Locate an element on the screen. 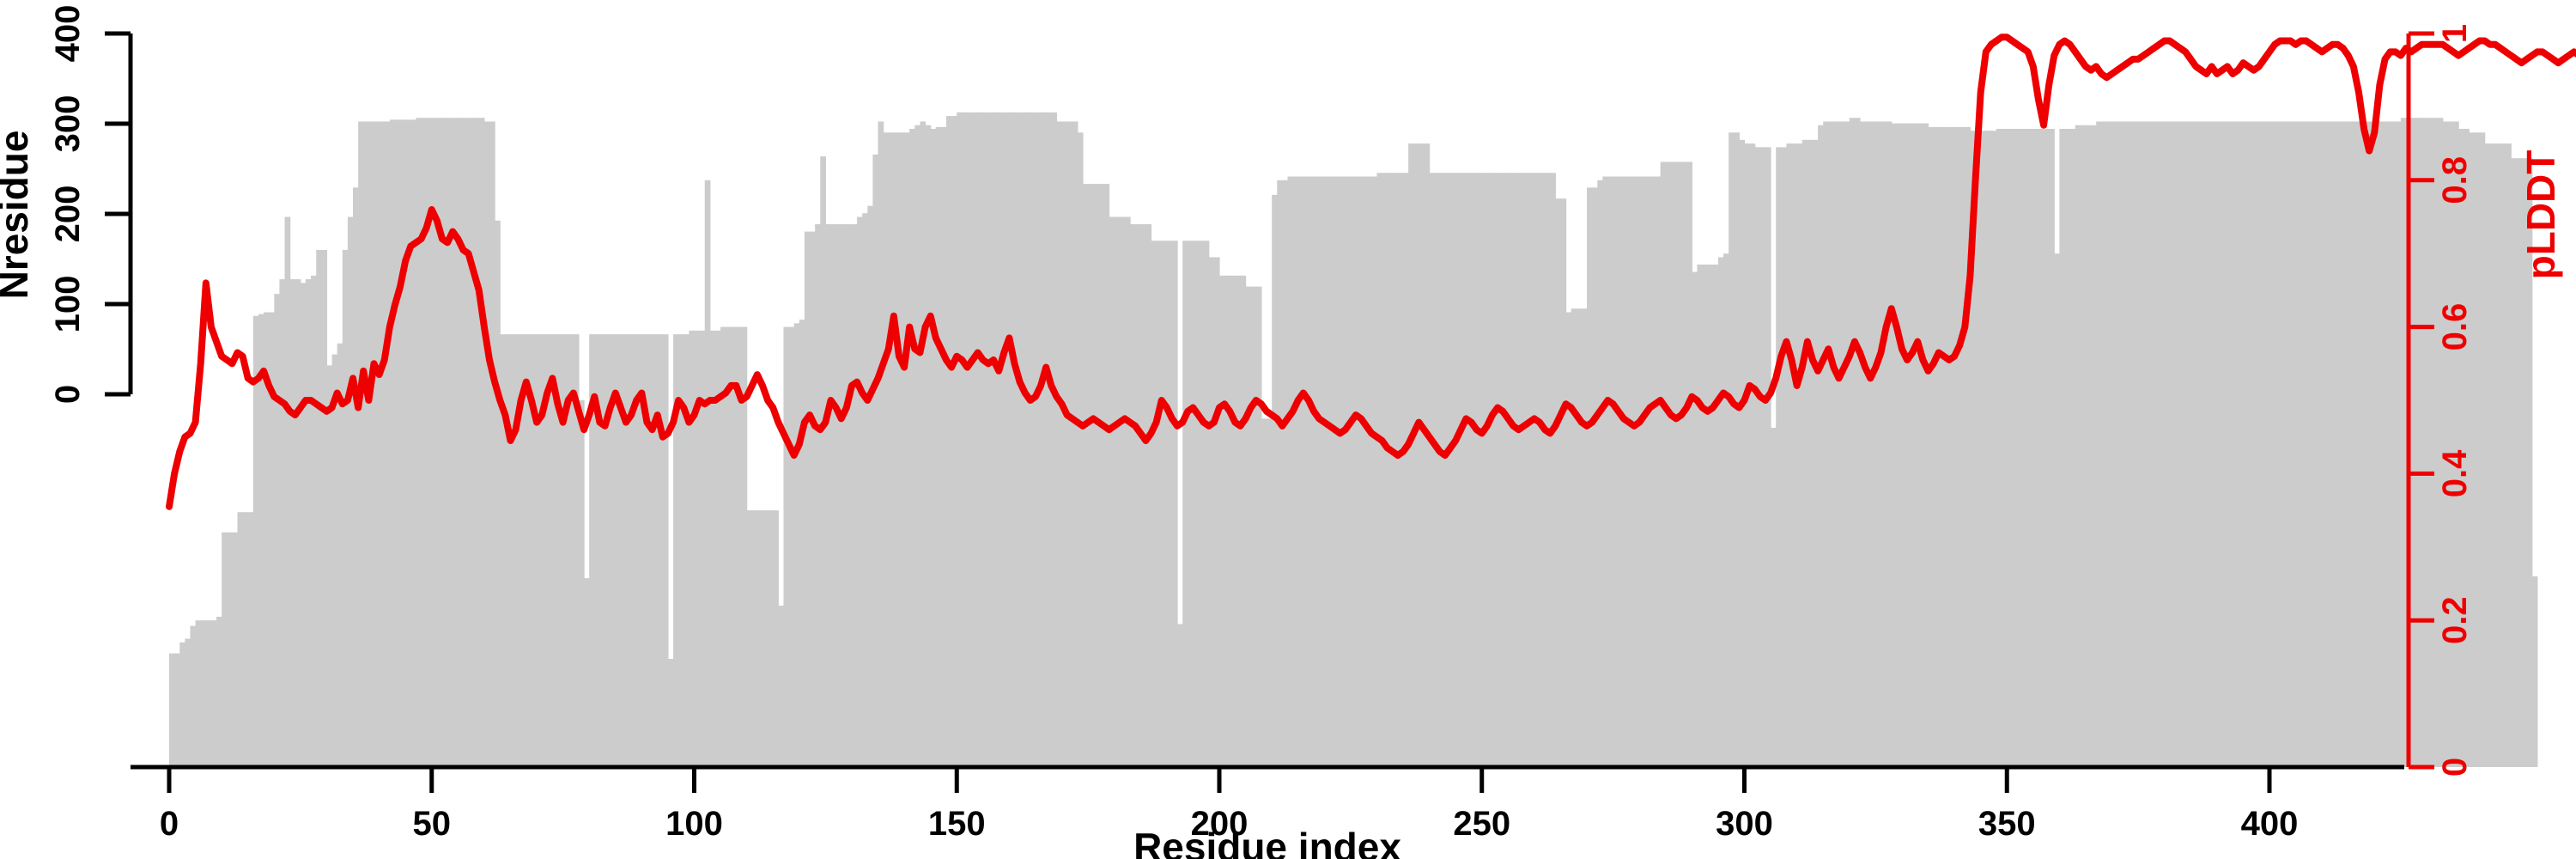  bottom-axis: 0 50 100 150 200 250 300 350 400 is located at coordinates (1268, 804).